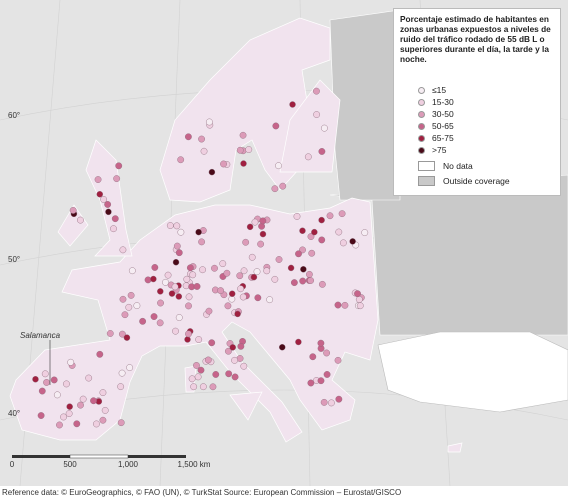 Image resolution: width=568 pixels, height=500 pixels. I want to click on place-label: Salamanca, so click(40, 335).